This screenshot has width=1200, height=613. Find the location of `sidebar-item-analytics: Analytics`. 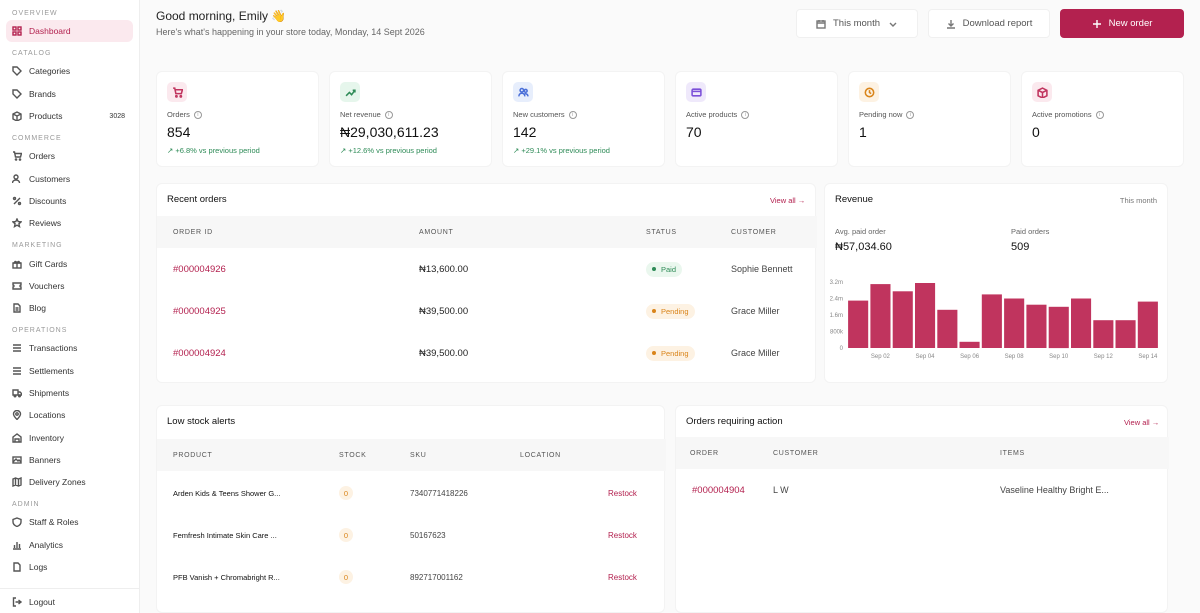

sidebar-item-analytics: Analytics is located at coordinates (69, 545).